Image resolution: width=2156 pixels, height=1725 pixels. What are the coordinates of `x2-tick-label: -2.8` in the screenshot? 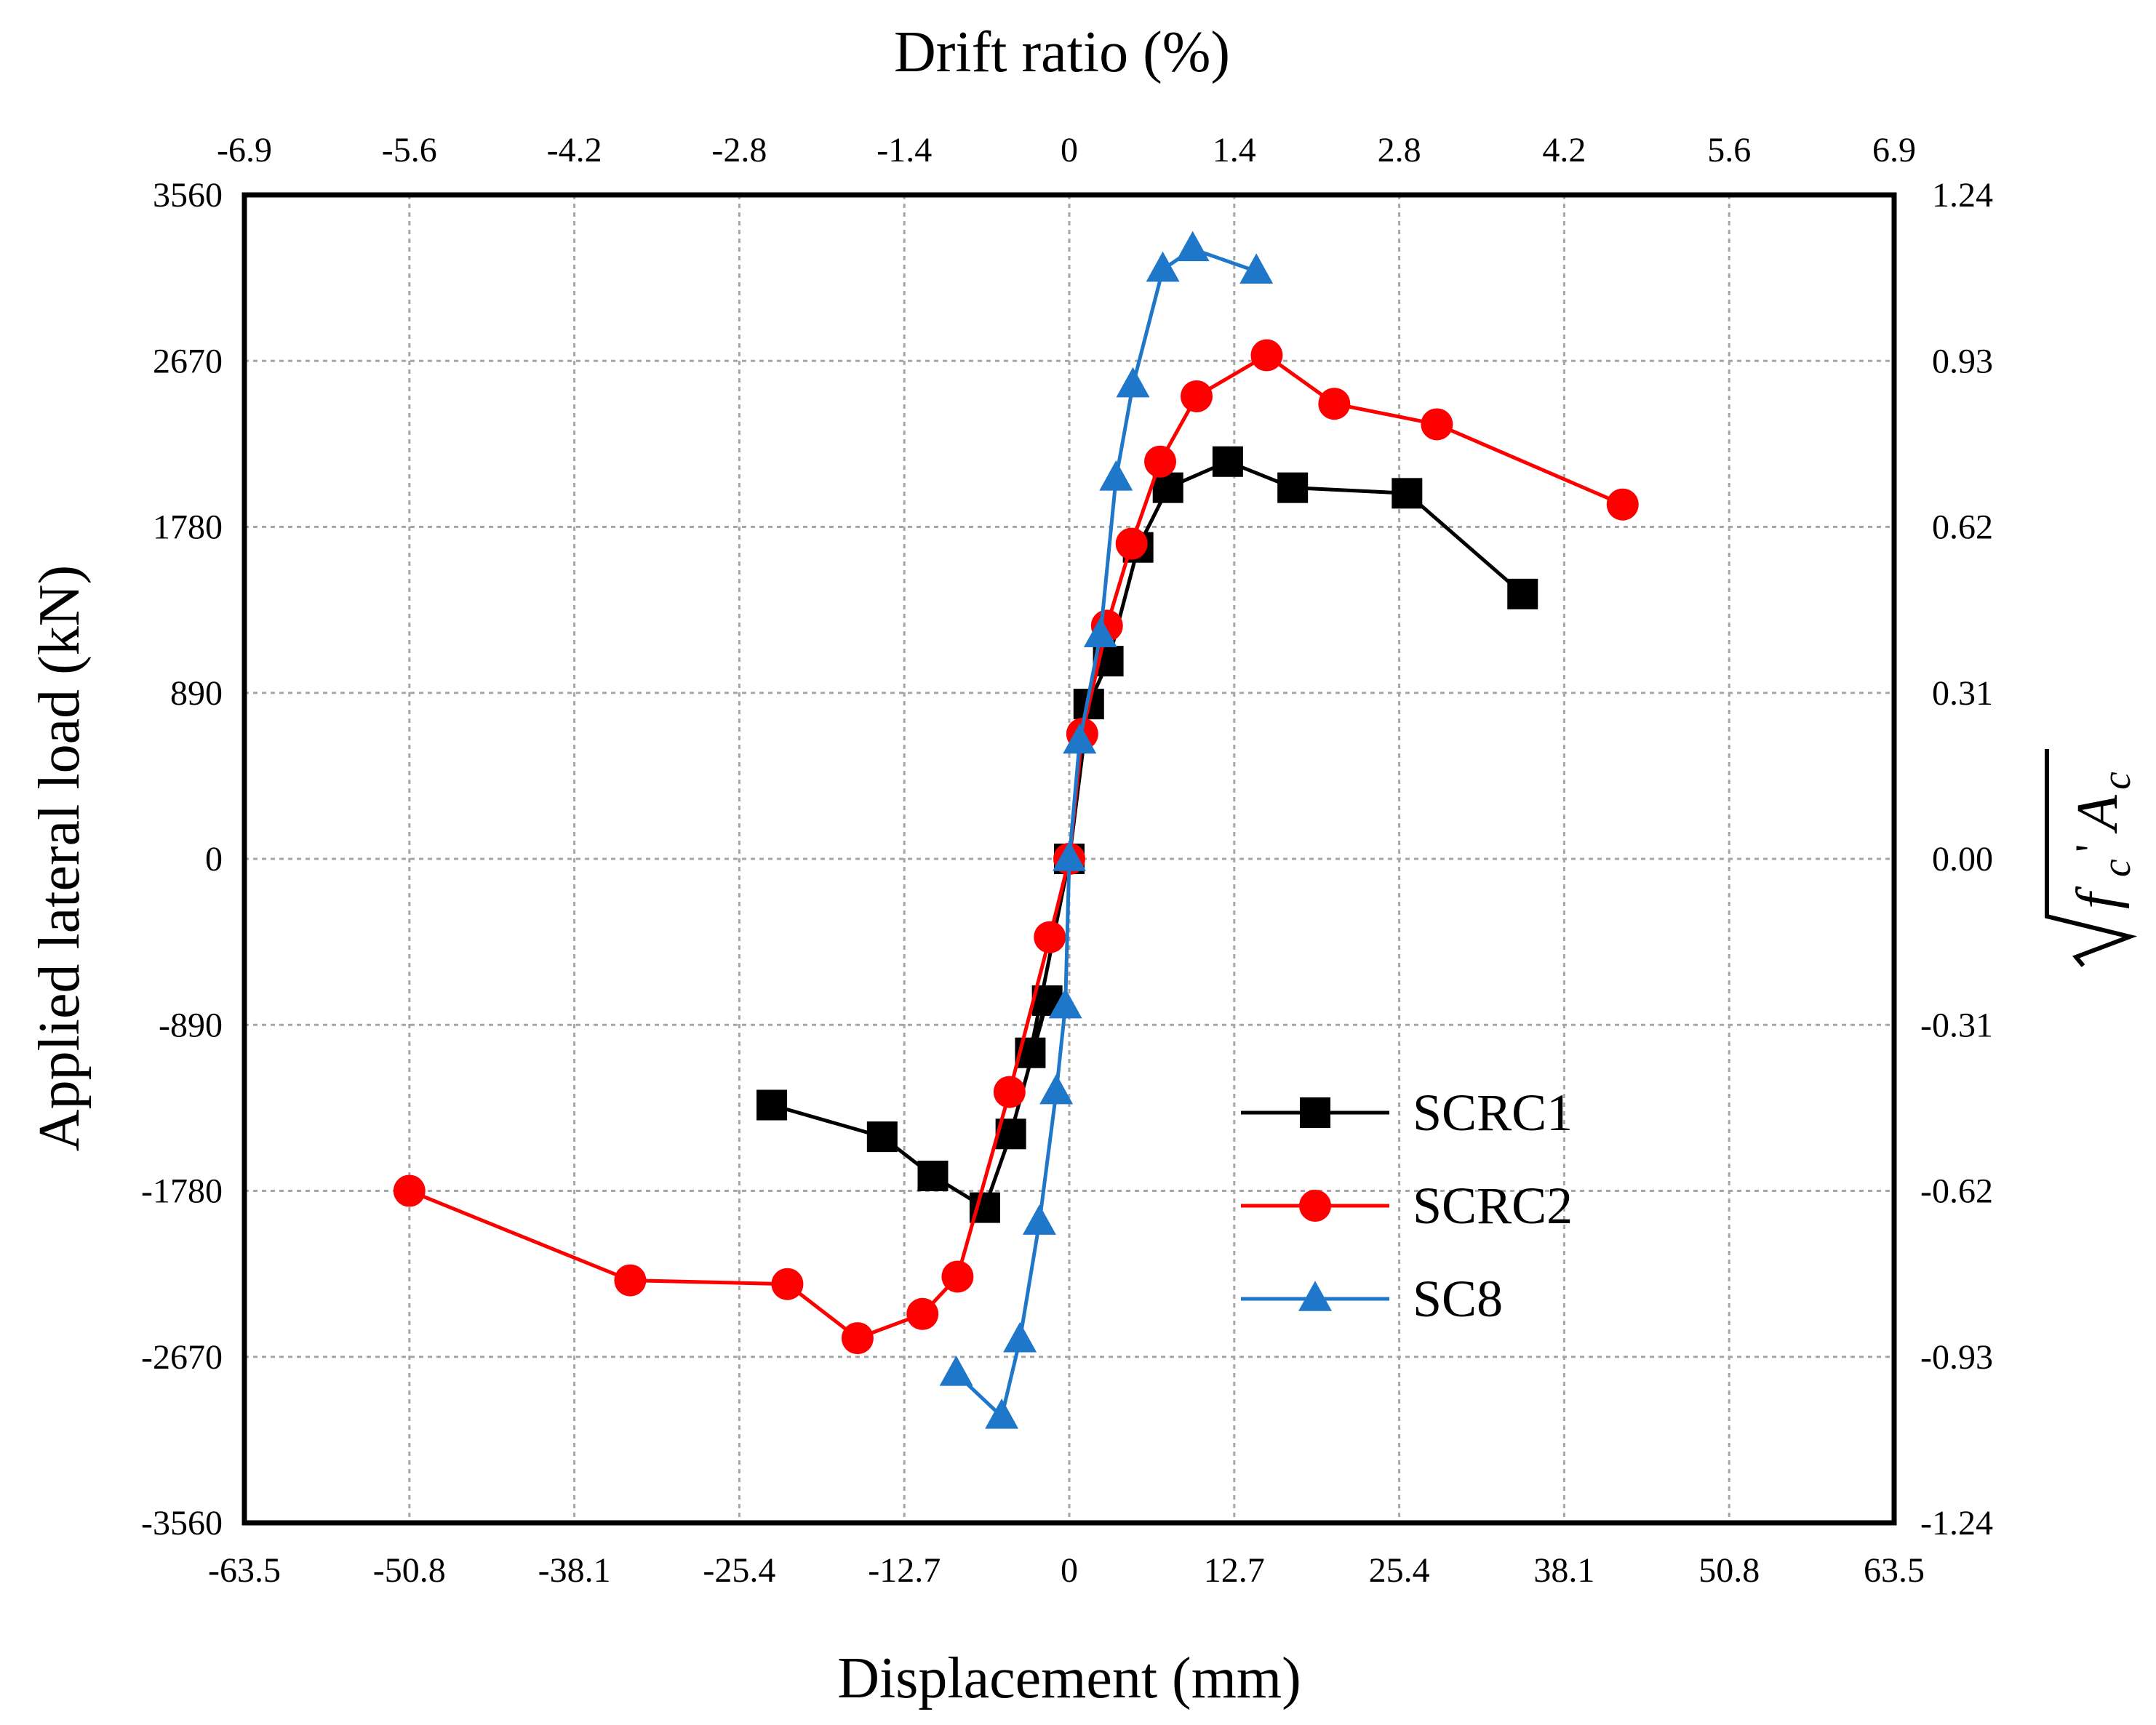 It's located at (739, 150).